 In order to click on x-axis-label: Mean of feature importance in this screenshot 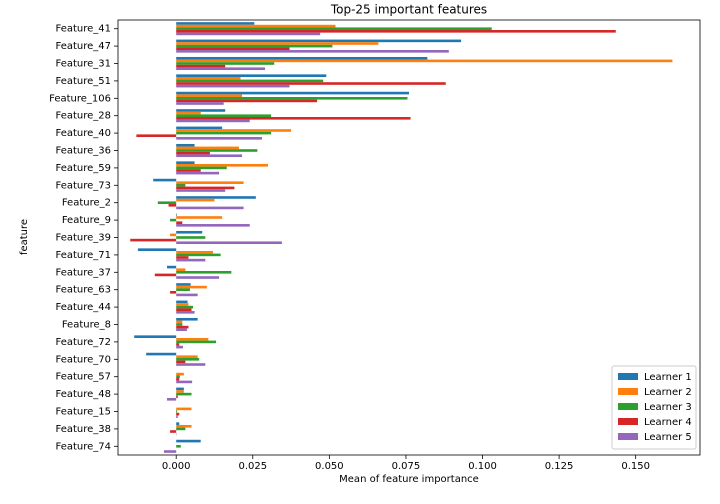, I will do `click(409, 479)`.